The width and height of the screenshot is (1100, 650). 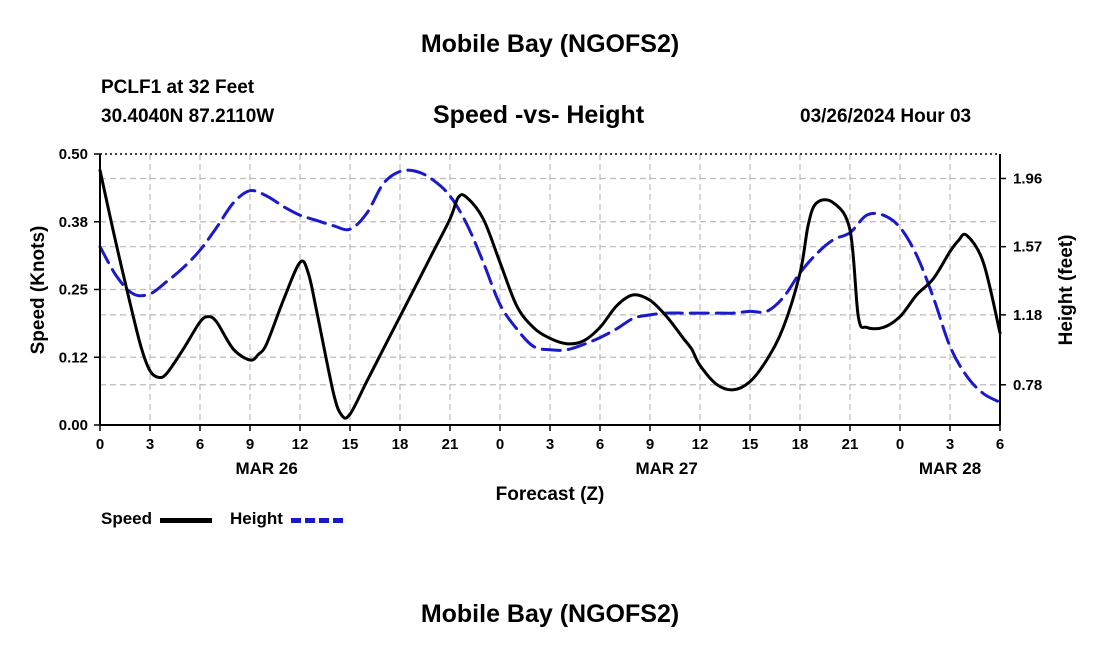 What do you see at coordinates (317, 520) in the screenshot?
I see `legend-height-line` at bounding box center [317, 520].